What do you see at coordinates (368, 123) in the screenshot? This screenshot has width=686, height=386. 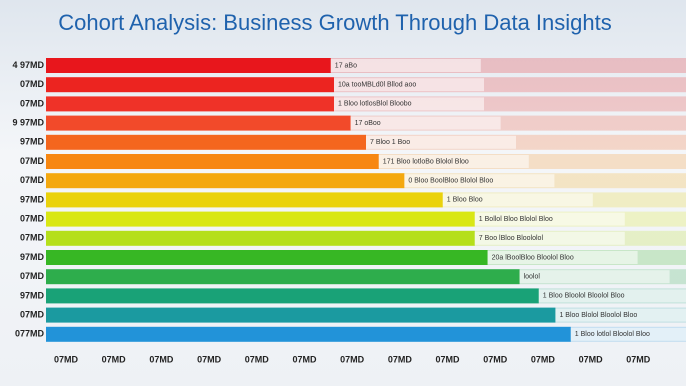 I see `bar-annotation: 17 oBoo` at bounding box center [368, 123].